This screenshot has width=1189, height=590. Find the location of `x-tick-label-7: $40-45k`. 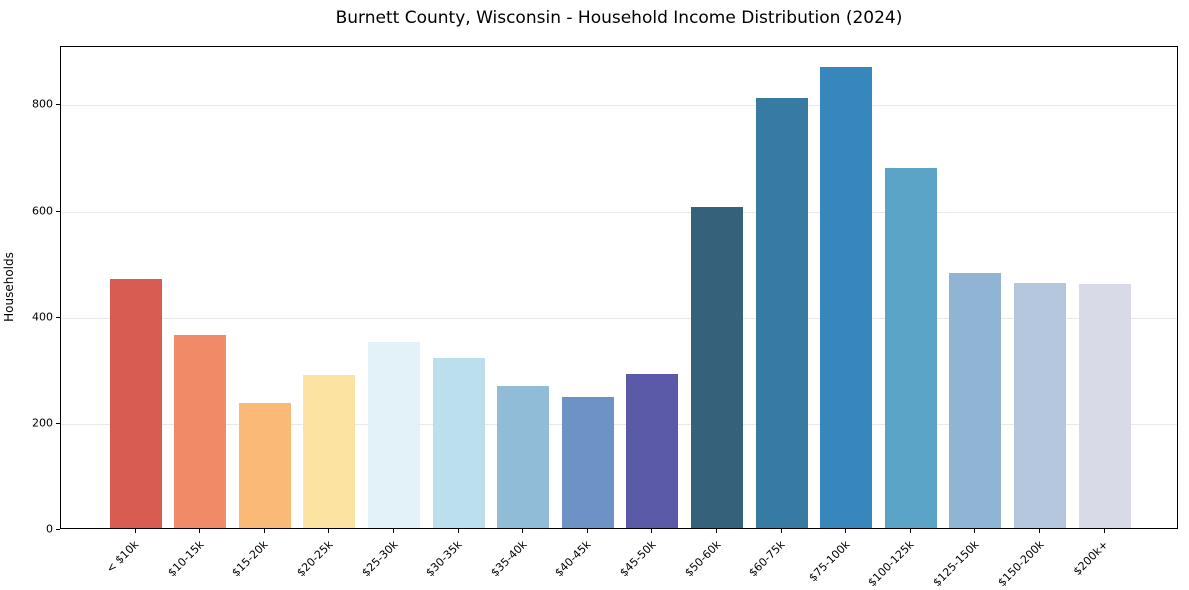

x-tick-label-7: $40-45k is located at coordinates (573, 559).